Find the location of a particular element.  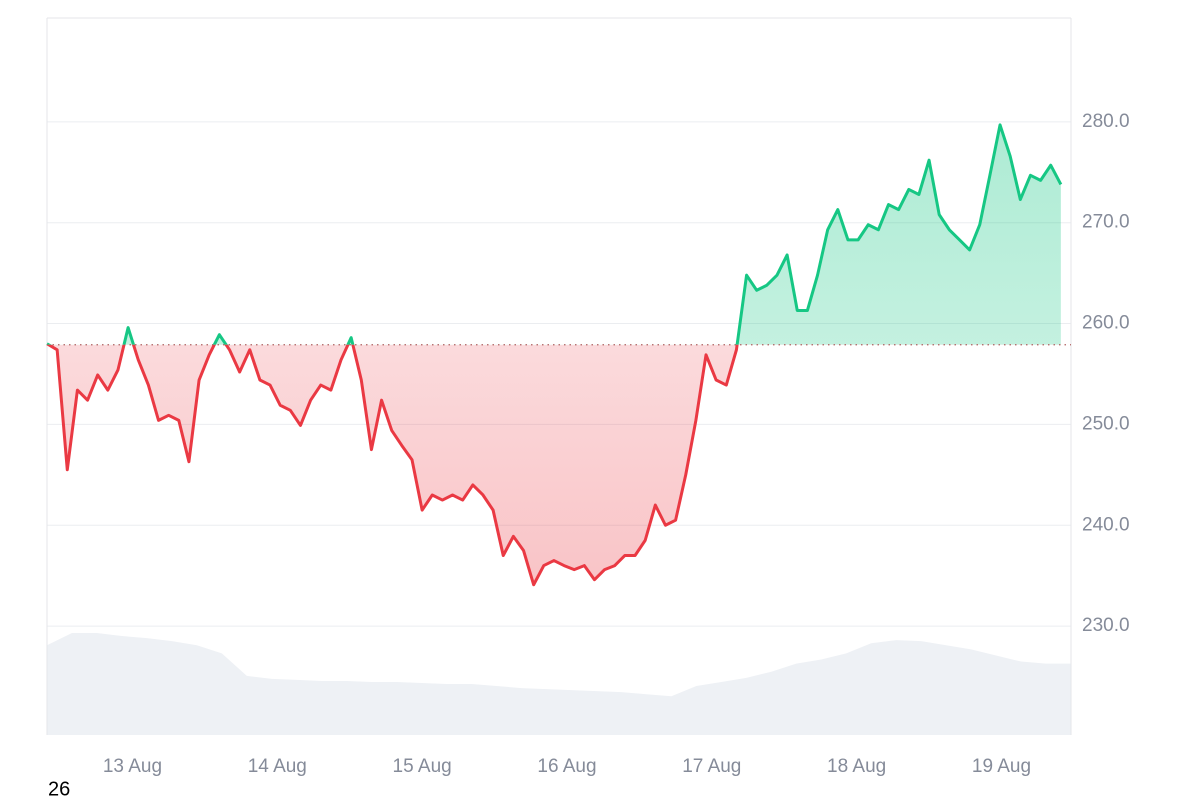

volume-area is located at coordinates (559, 684).